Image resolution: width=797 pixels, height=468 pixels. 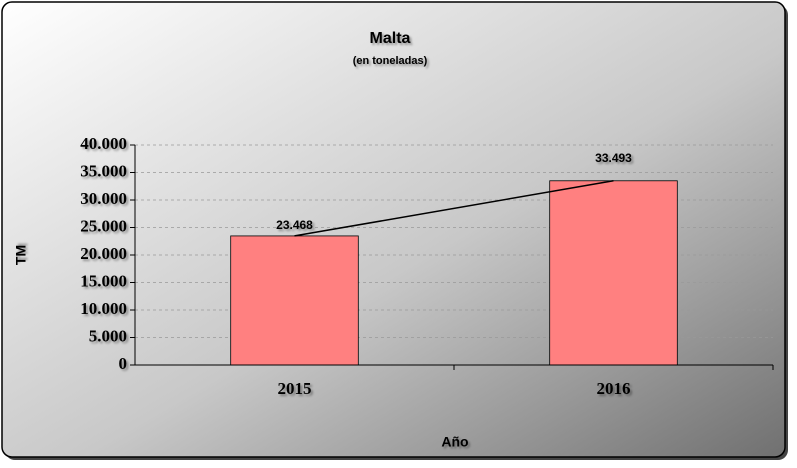 I want to click on y-tick-label: 5.000, so click(x=108, y=335).